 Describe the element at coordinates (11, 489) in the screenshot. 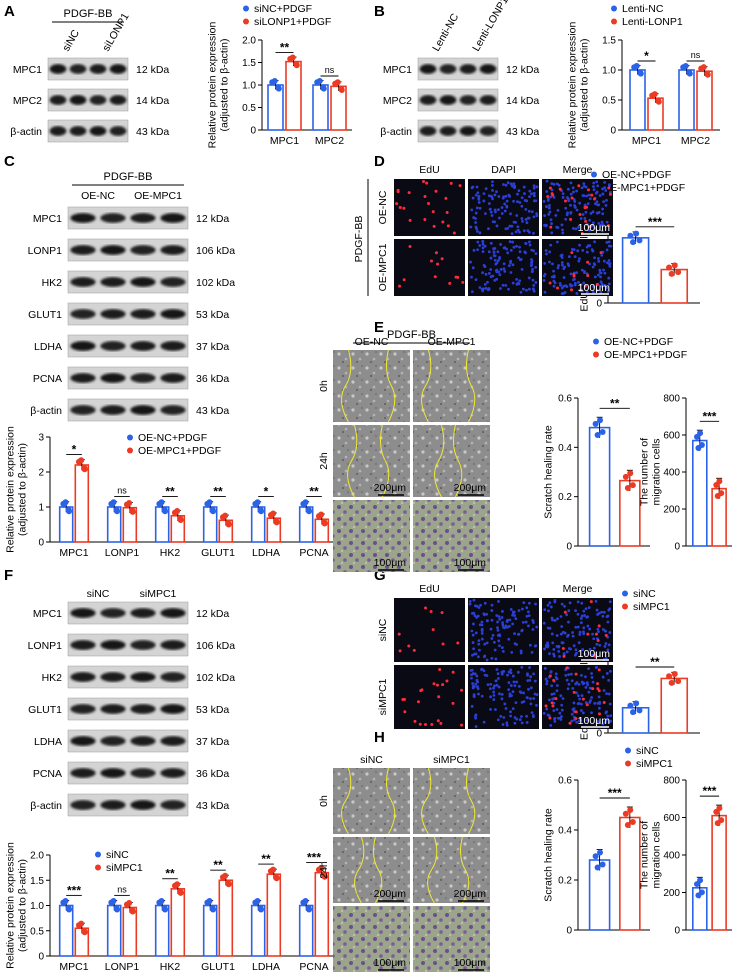

I see `y-axis-label-line: Relative protein expression` at that location.